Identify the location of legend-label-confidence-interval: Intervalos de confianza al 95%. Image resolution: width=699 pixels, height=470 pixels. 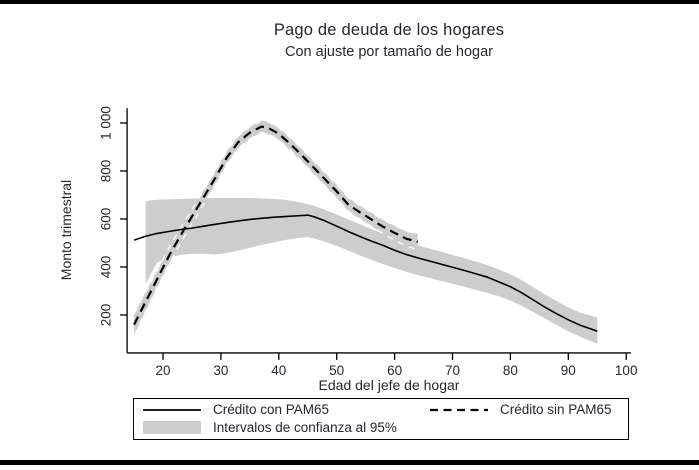
(305, 427).